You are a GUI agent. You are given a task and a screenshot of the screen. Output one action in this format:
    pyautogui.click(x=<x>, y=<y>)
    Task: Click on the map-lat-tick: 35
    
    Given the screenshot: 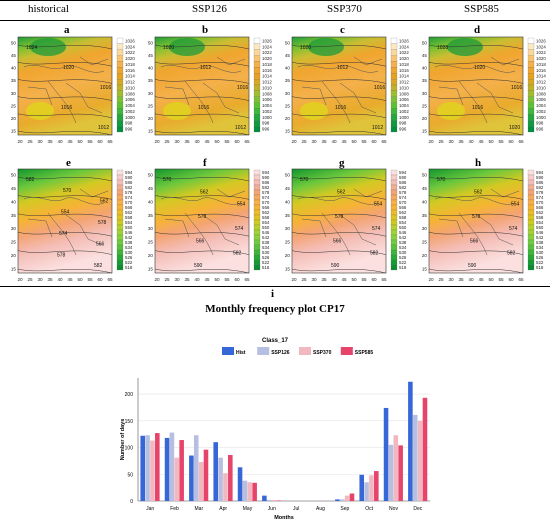 What is the action you would take?
    pyautogui.click(x=14, y=80)
    